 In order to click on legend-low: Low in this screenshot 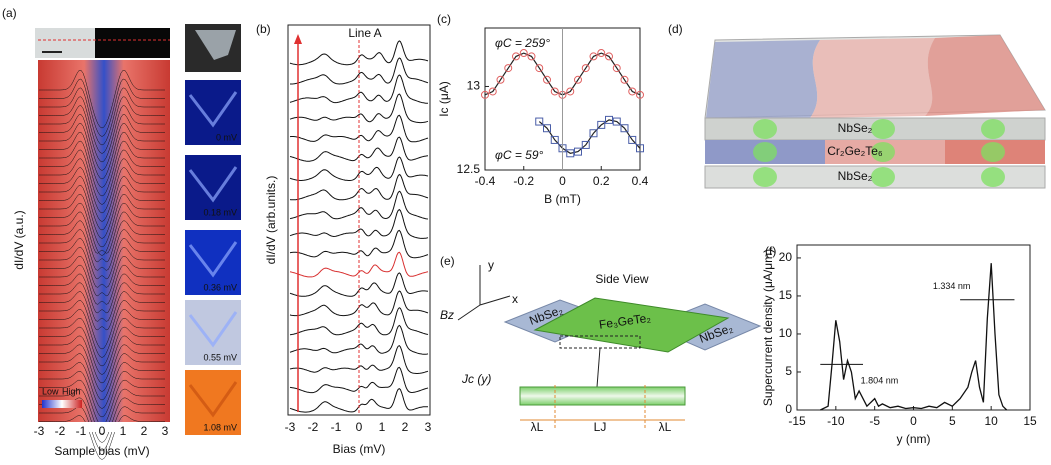, I will do `click(50, 391)`.